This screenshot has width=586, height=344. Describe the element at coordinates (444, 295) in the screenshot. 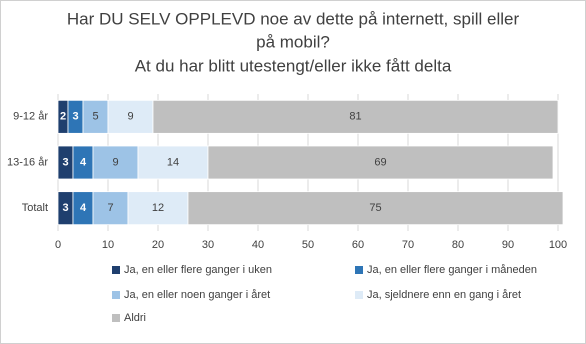

I see `legend-label: Ja, sjeldnere enn en gang i året` at that location.